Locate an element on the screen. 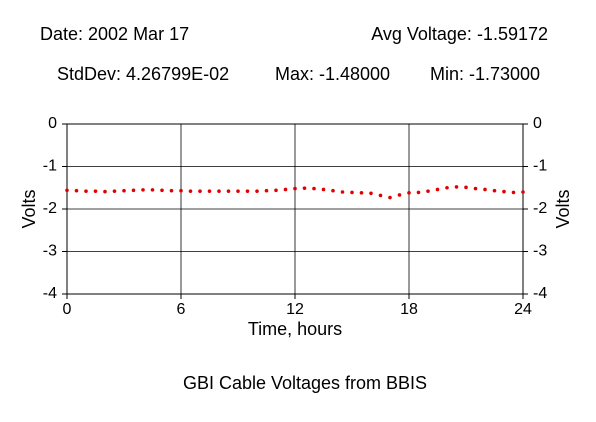 Image resolution: width=596 pixels, height=422 pixels. x-tick-label: 0 is located at coordinates (67, 309).